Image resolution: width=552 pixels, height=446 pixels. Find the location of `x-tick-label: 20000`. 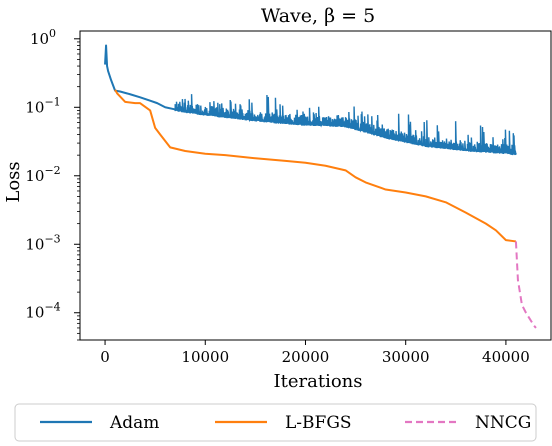

x-tick-label: 20000 is located at coordinates (306, 357).